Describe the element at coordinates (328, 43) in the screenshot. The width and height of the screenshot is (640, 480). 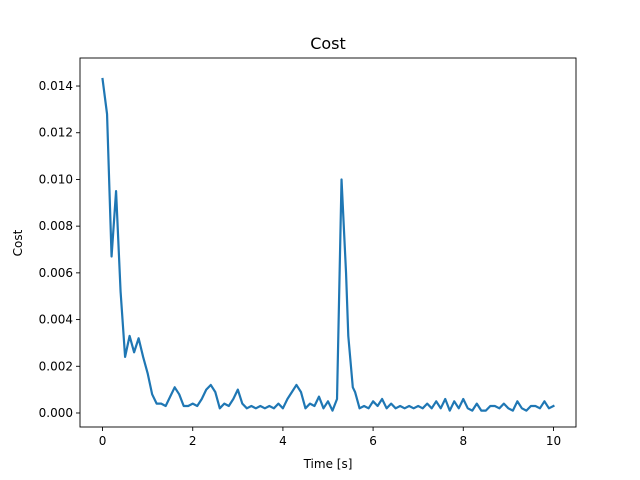
I see `chart-title: Cost` at that location.